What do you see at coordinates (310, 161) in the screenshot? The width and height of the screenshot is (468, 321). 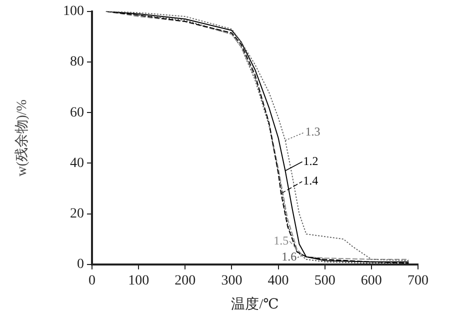 I see `legend-label: 1.2` at bounding box center [310, 161].